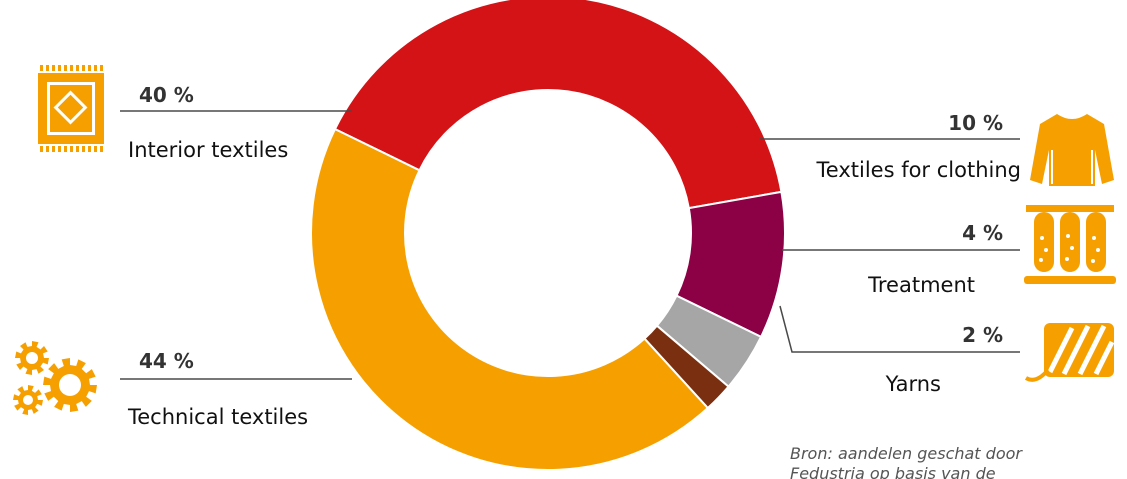  Describe the element at coordinates (1070, 244) in the screenshot. I see `test-tubes-icon` at that location.